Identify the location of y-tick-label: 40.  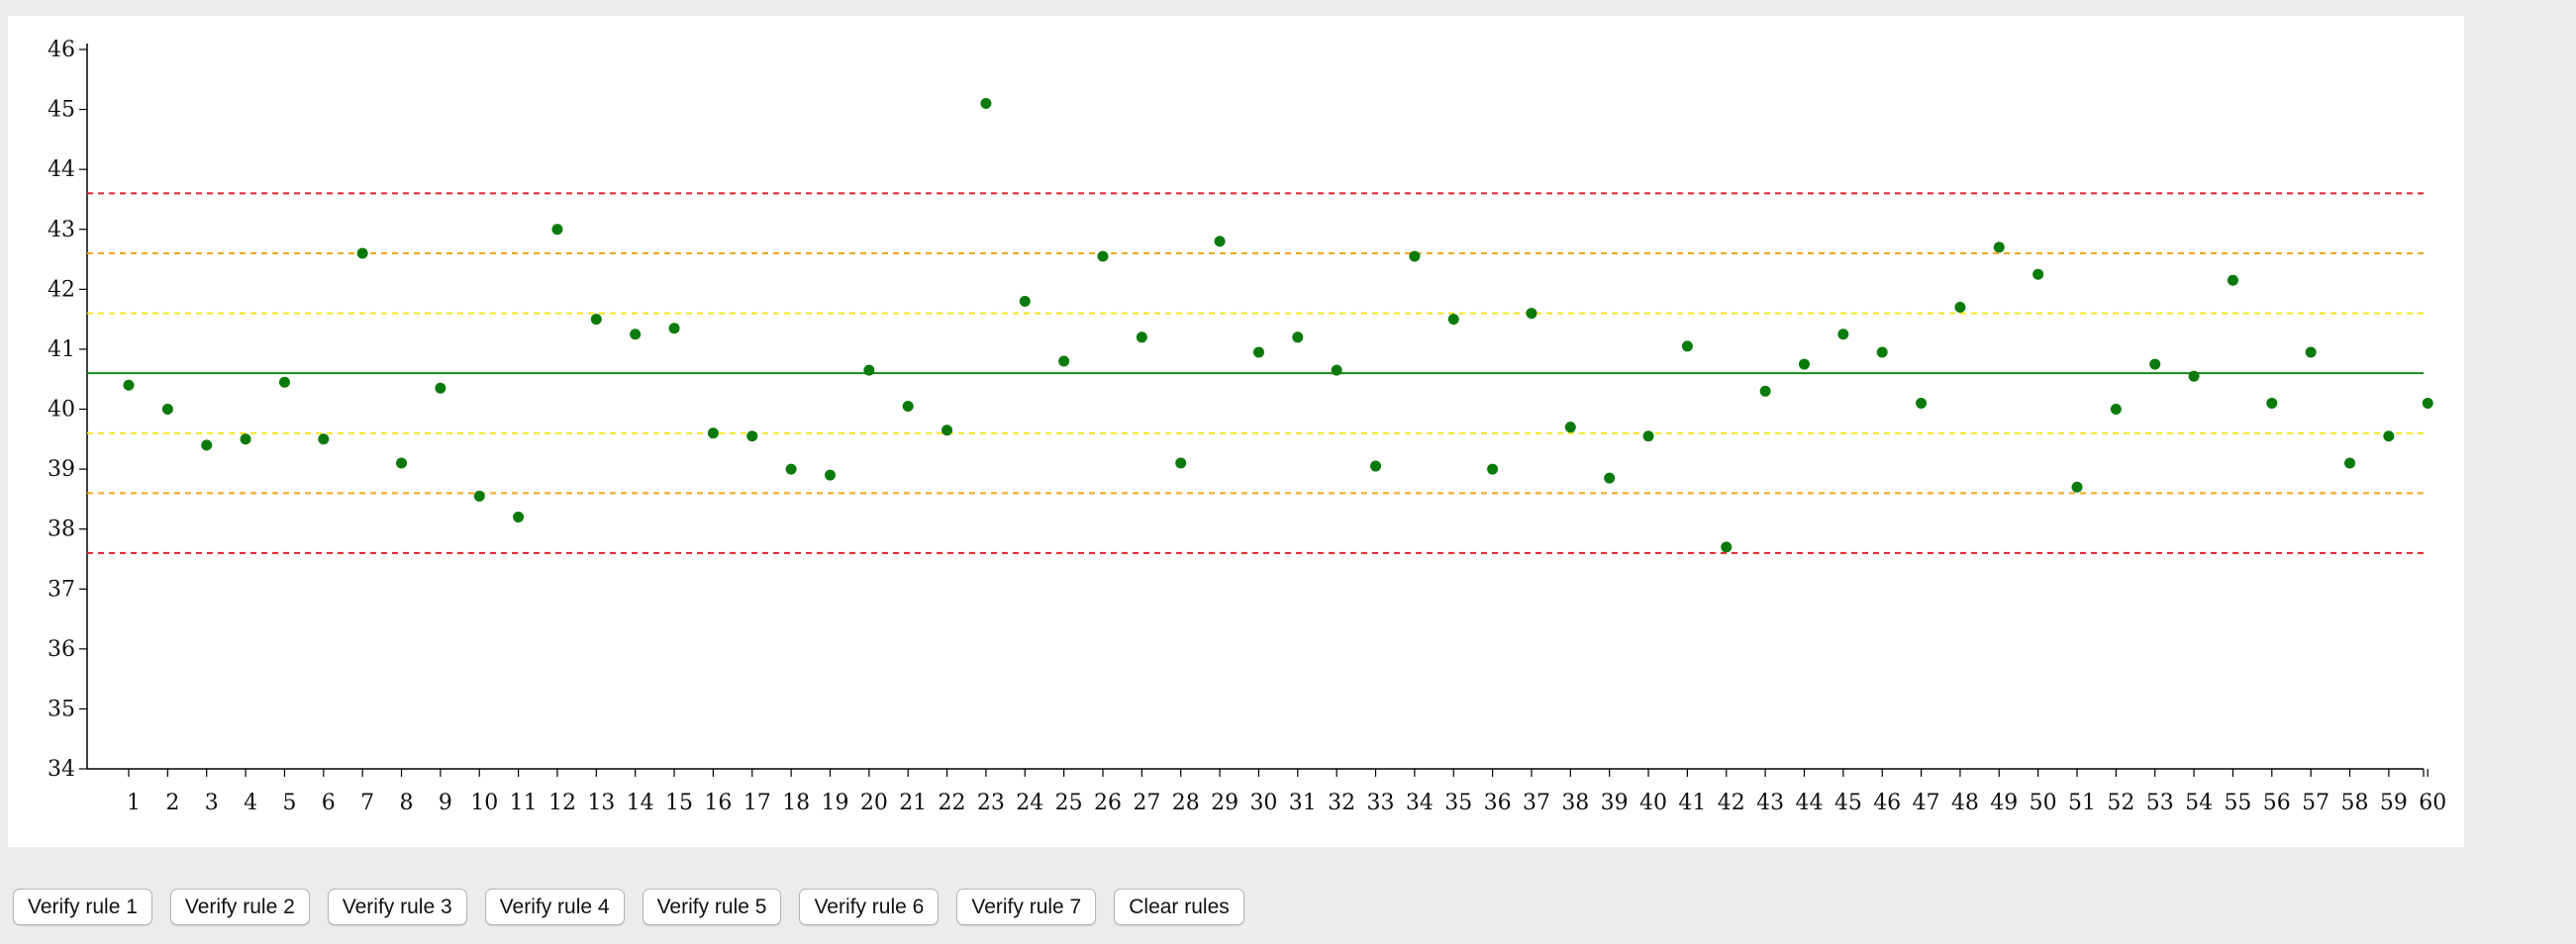
(62, 410).